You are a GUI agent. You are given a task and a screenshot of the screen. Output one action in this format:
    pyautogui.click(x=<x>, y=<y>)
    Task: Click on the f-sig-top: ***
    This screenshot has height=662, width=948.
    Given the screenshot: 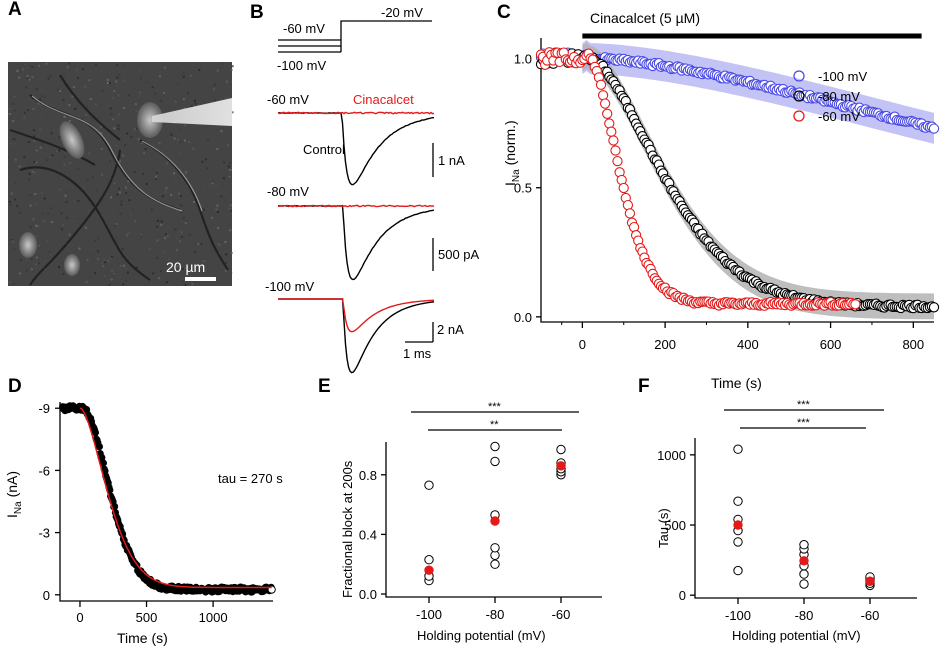 What is the action you would take?
    pyautogui.click(x=804, y=405)
    